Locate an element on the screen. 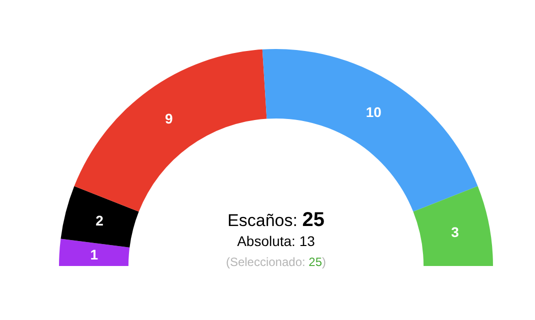 The height and width of the screenshot is (320, 535). data-label: 10 is located at coordinates (374, 112).